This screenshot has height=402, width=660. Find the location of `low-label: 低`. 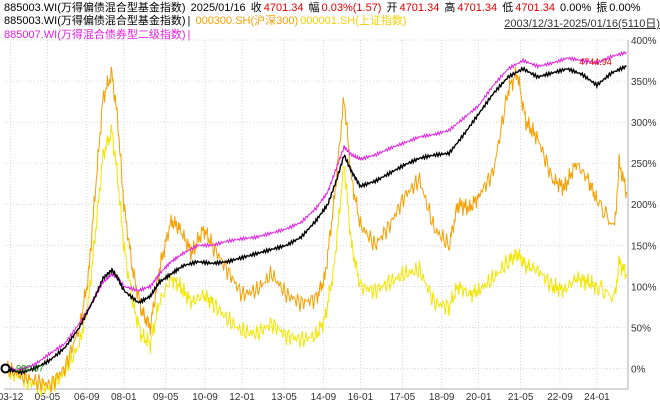

low-label: 低 is located at coordinates (508, 8).